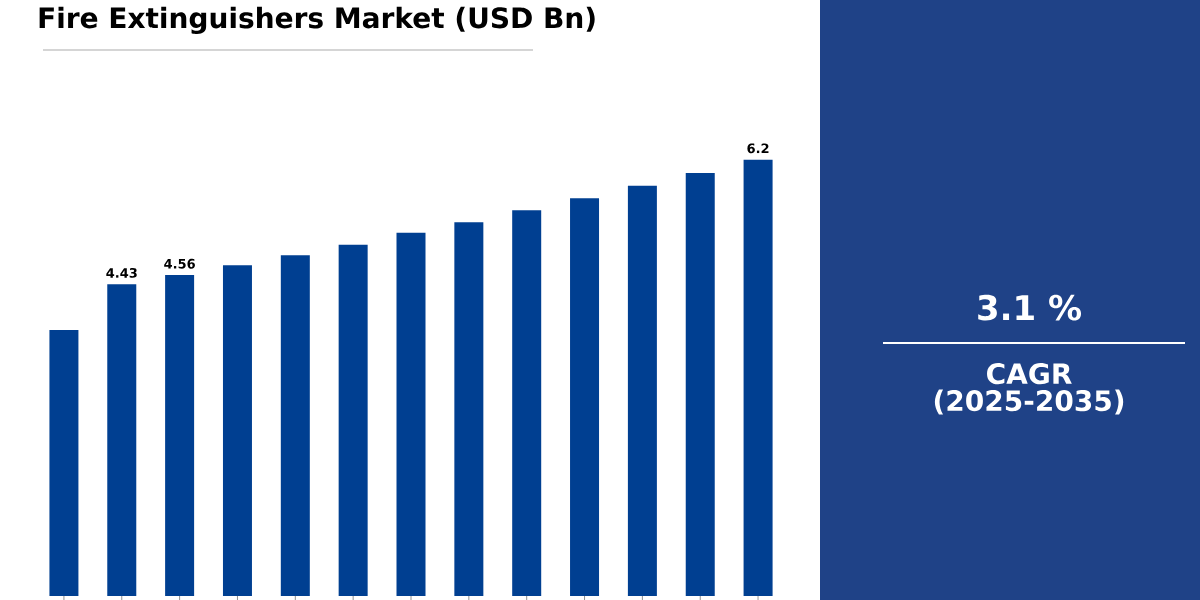  I want to click on chart-title: Fire Extinguishers Market (USD Bn), so click(317, 20).